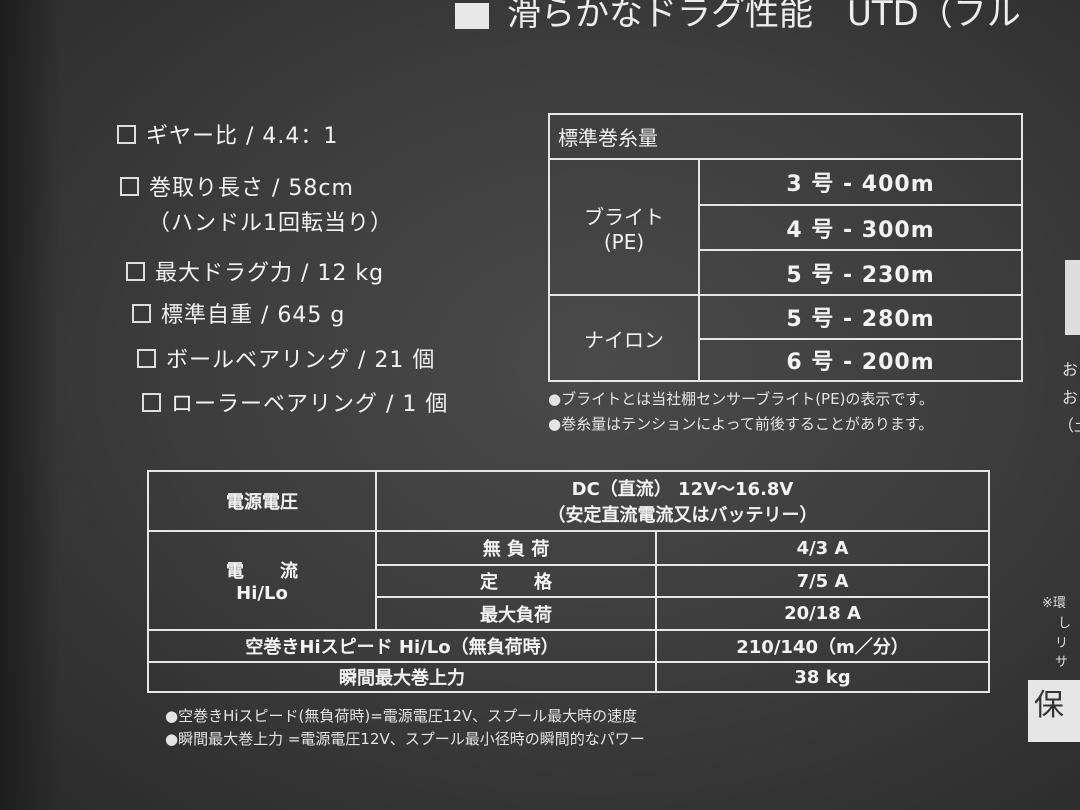  What do you see at coordinates (1065, 623) in the screenshot?
I see `right-fragment: し` at bounding box center [1065, 623].